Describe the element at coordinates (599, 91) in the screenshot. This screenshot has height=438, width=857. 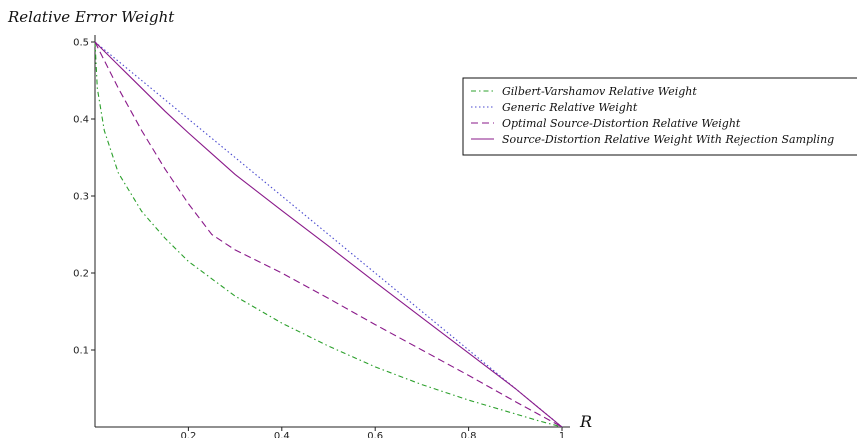
I see `legend-label: Gilbert-Varshamov Relative Weight` at that location.